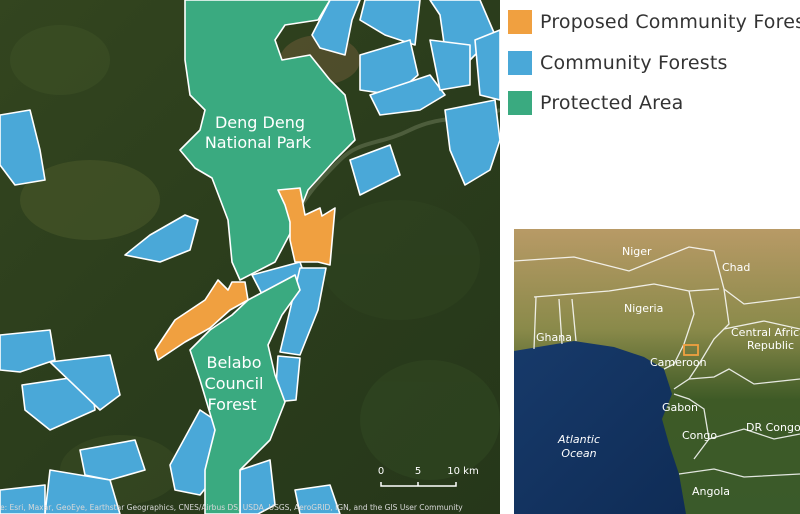  Describe the element at coordinates (554, 337) in the screenshot. I see `inset-label-ghana: Ghana` at that location.